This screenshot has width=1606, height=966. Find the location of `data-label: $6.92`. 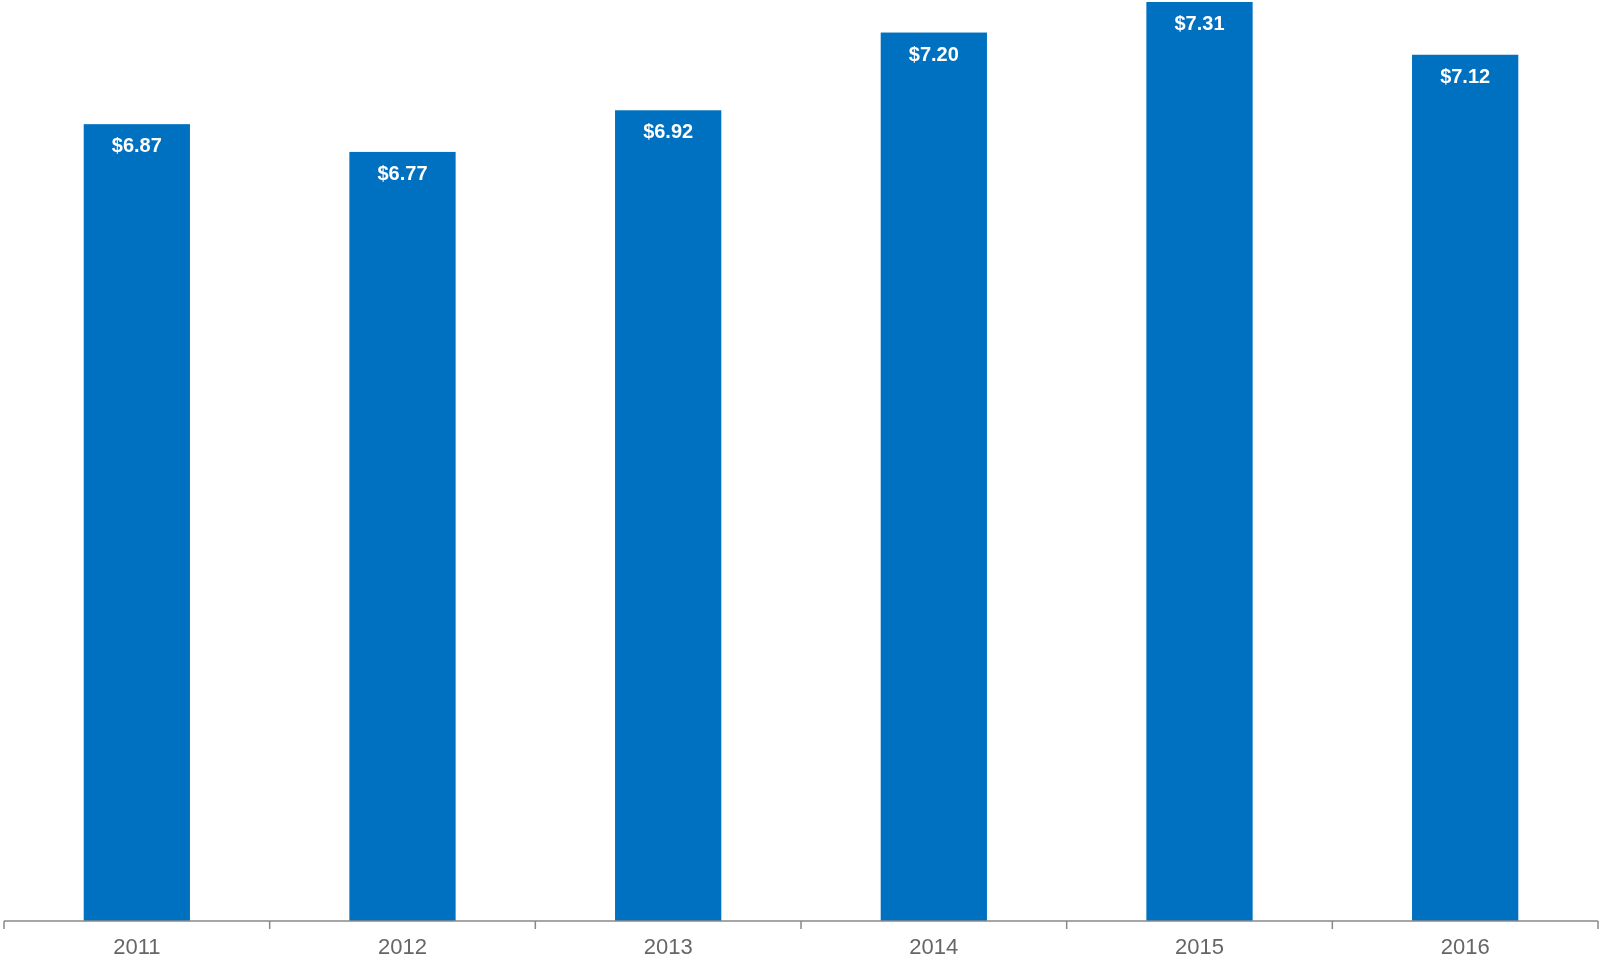

data-label: $6.92 is located at coordinates (668, 131).